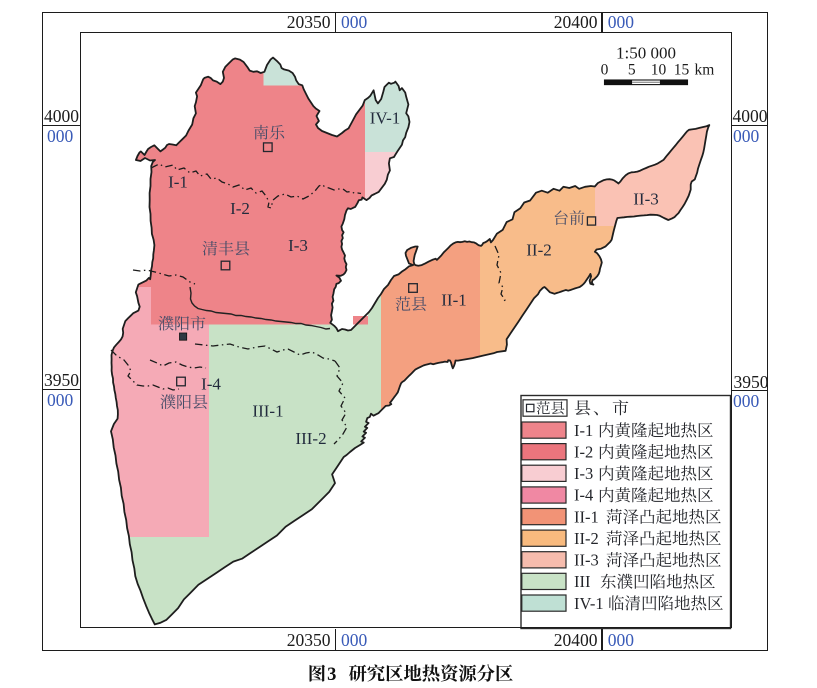 Image resolution: width=817 pixels, height=688 pixels. What do you see at coordinates (267, 410) in the screenshot?
I see `svg-text: III-1` at bounding box center [267, 410].